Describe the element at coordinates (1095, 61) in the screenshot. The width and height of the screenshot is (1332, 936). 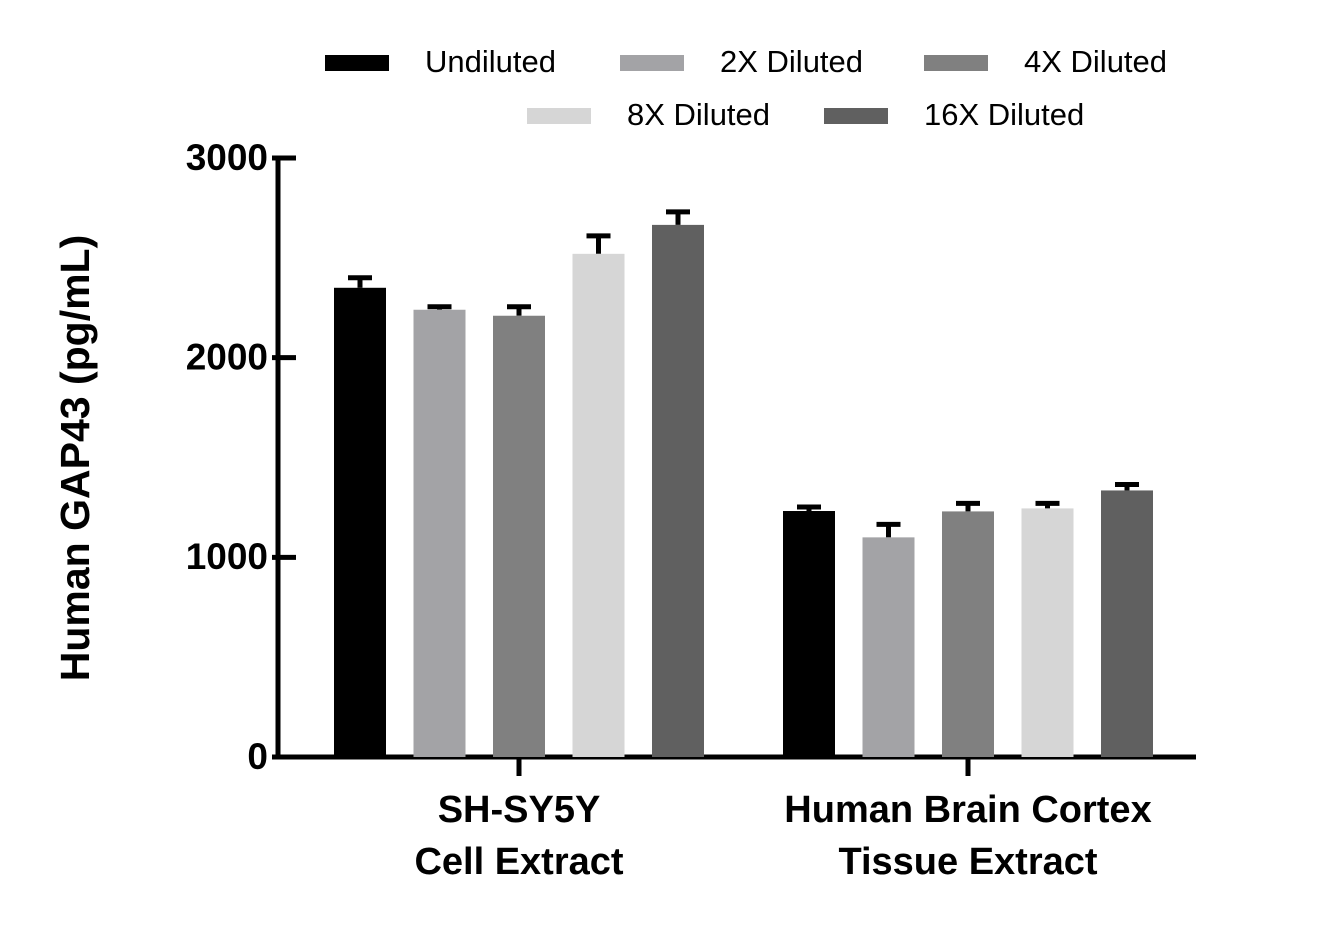
I see `legend-label: 4X Diluted` at that location.